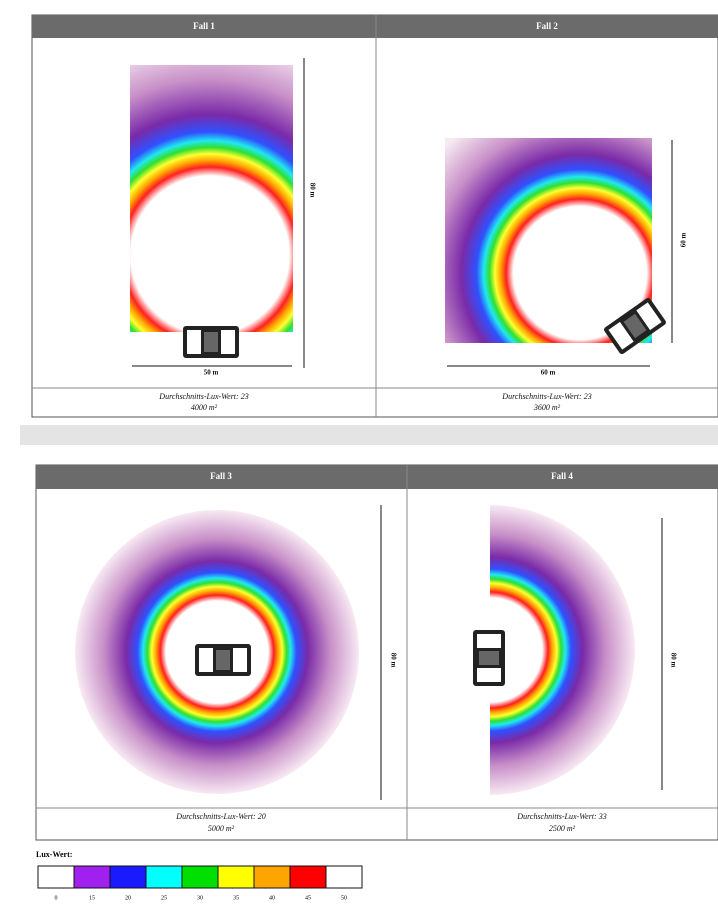  I want to click on legend-label: 40, so click(272, 898).